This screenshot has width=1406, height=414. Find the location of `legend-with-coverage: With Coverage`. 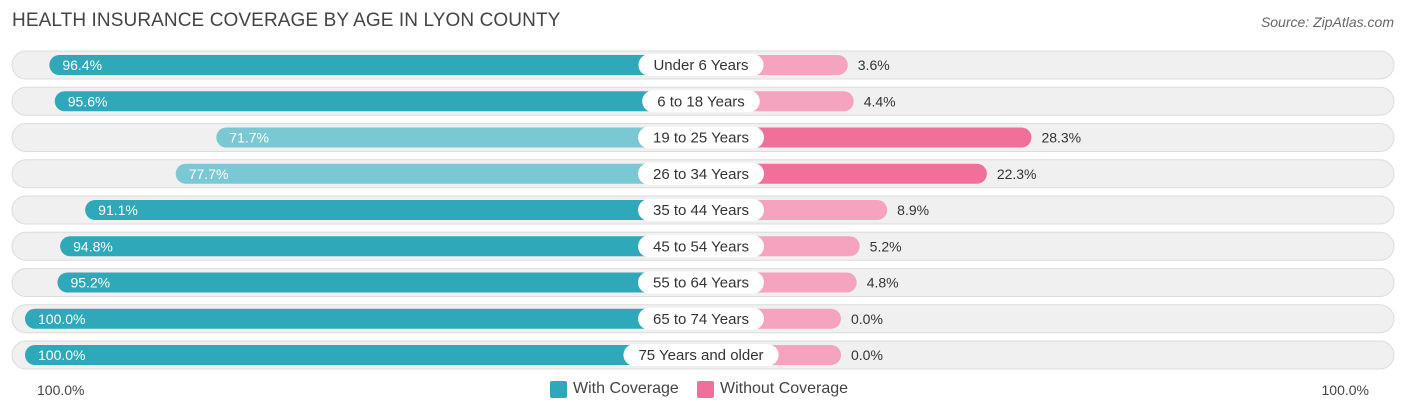

legend-with-coverage: With Coverage is located at coordinates (614, 389).